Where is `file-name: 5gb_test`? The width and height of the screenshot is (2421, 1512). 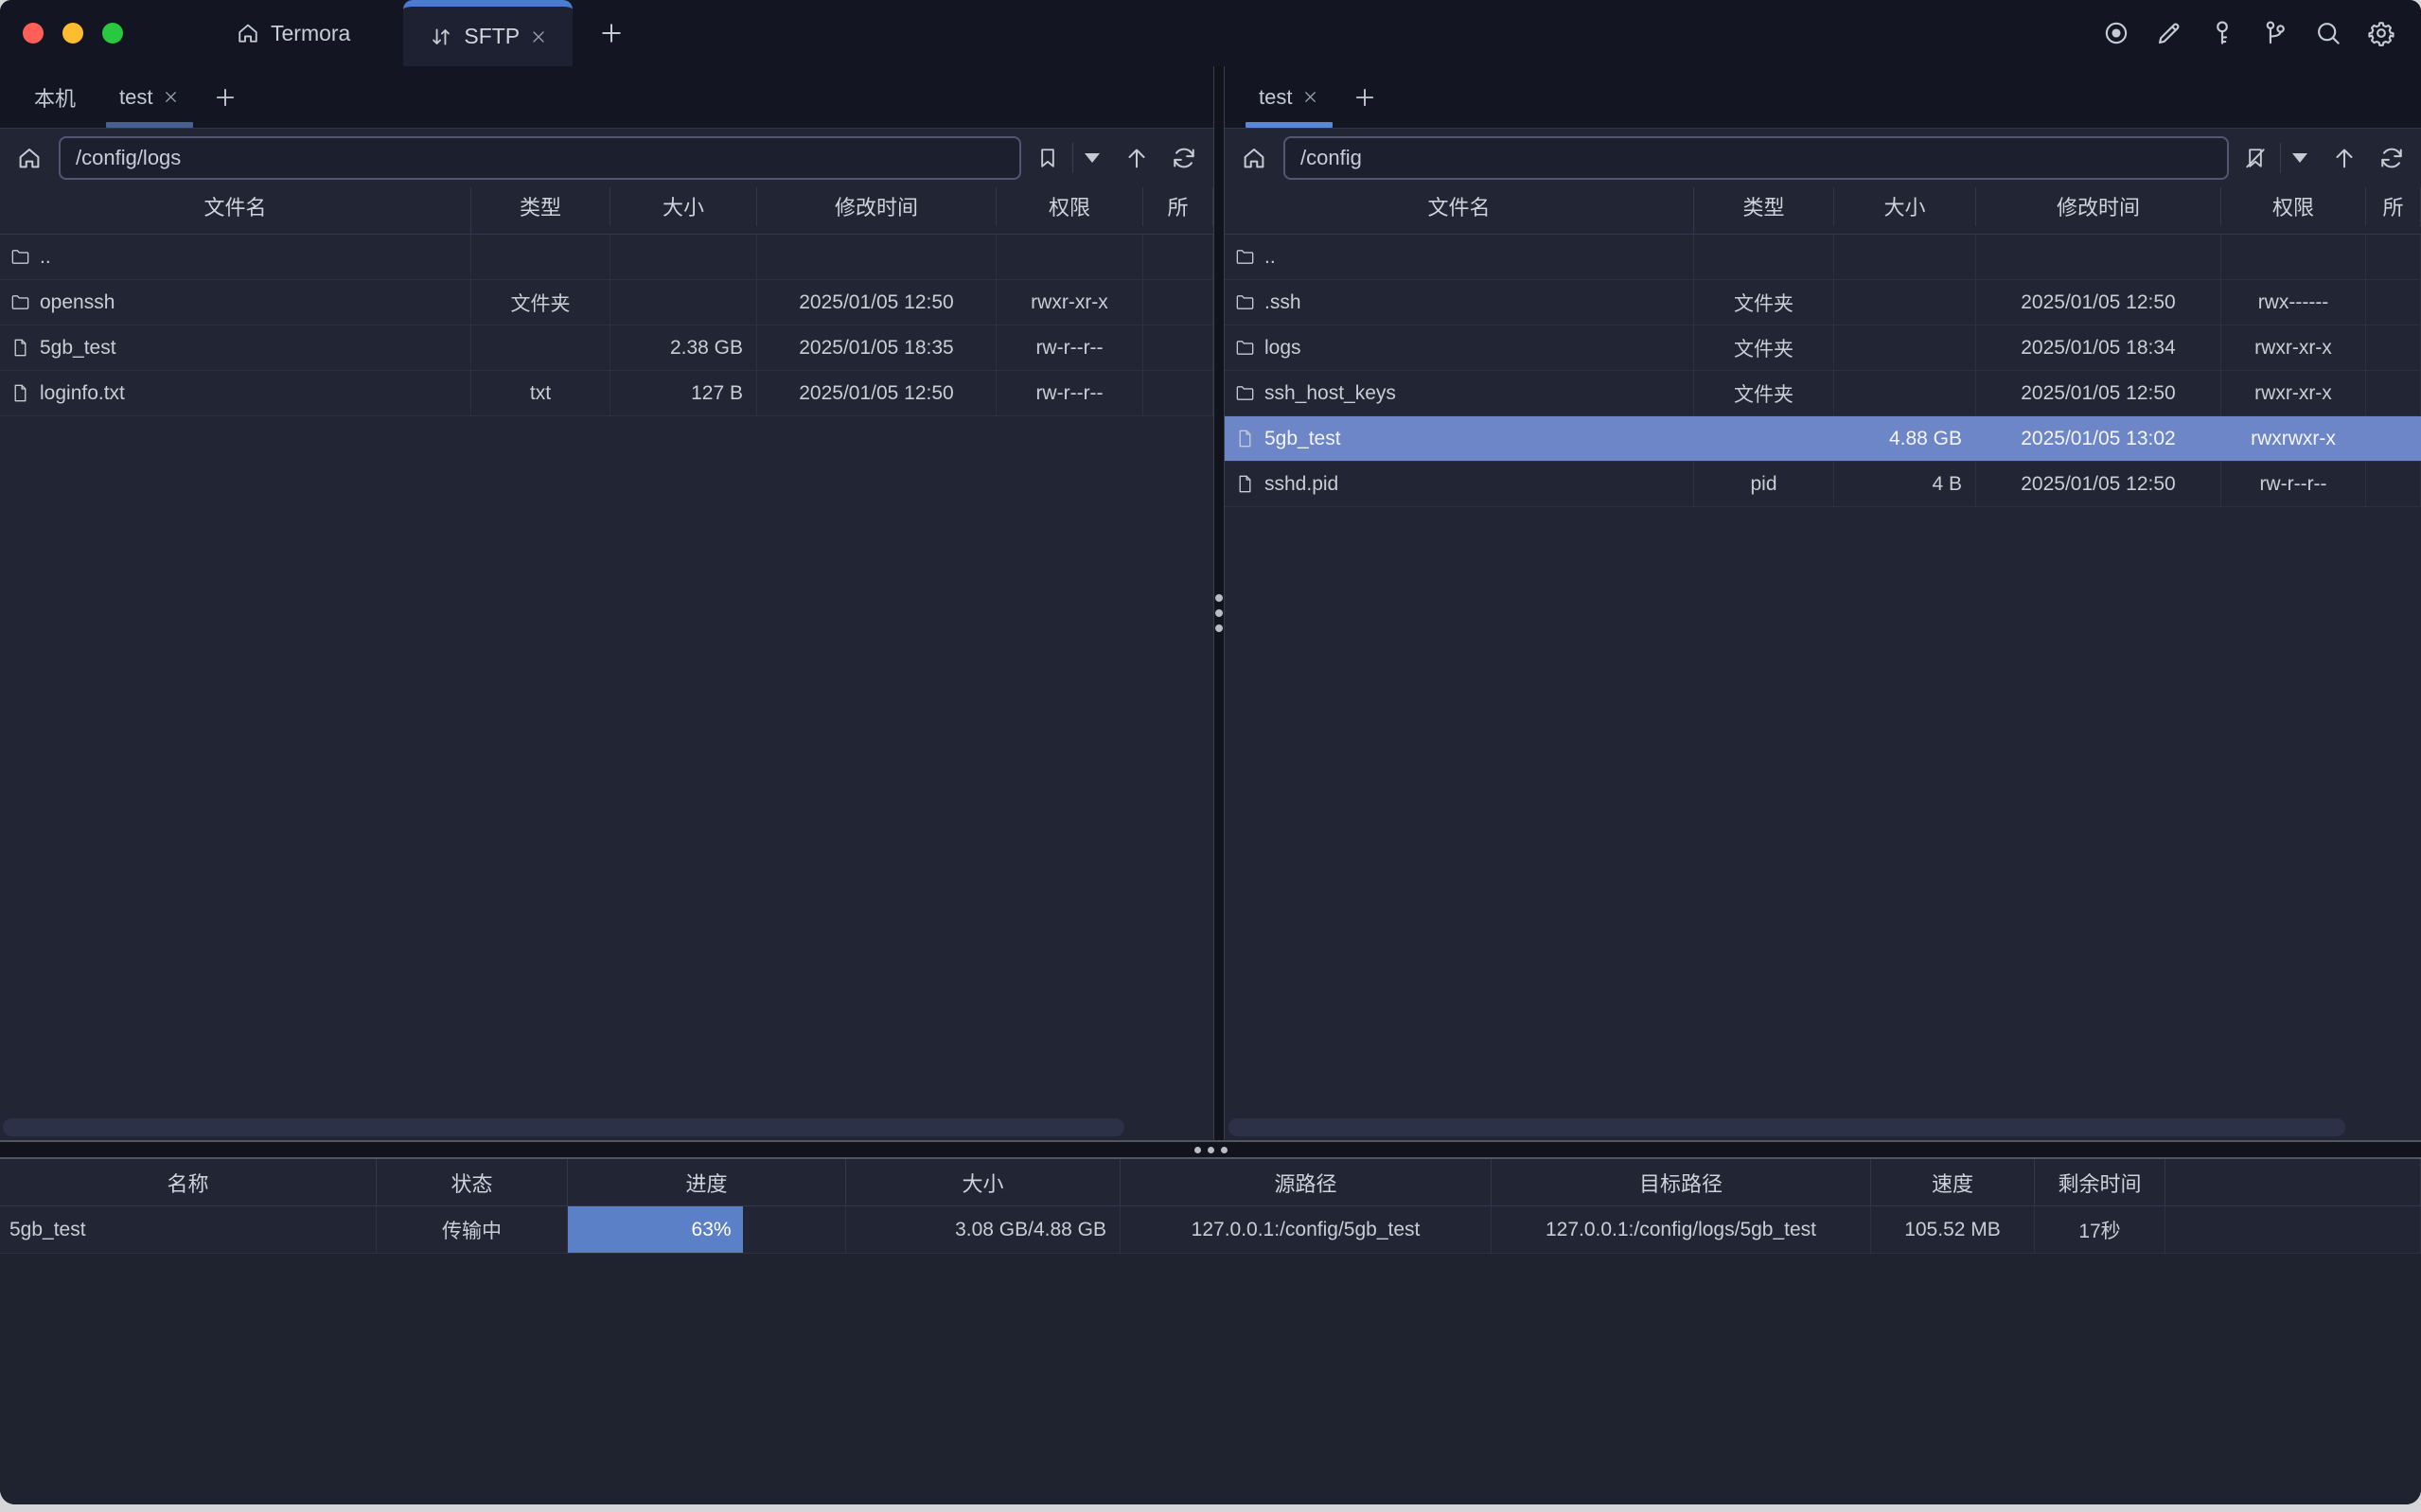
file-name: 5gb_test is located at coordinates (78, 347).